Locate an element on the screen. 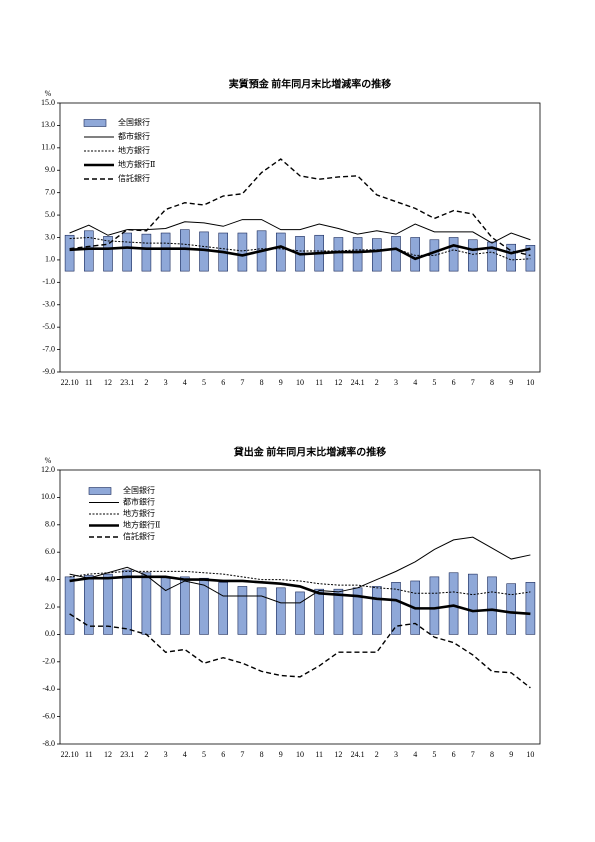 This screenshot has height=842, width=595. y-tick-label: -9.0 is located at coordinates (48, 371).